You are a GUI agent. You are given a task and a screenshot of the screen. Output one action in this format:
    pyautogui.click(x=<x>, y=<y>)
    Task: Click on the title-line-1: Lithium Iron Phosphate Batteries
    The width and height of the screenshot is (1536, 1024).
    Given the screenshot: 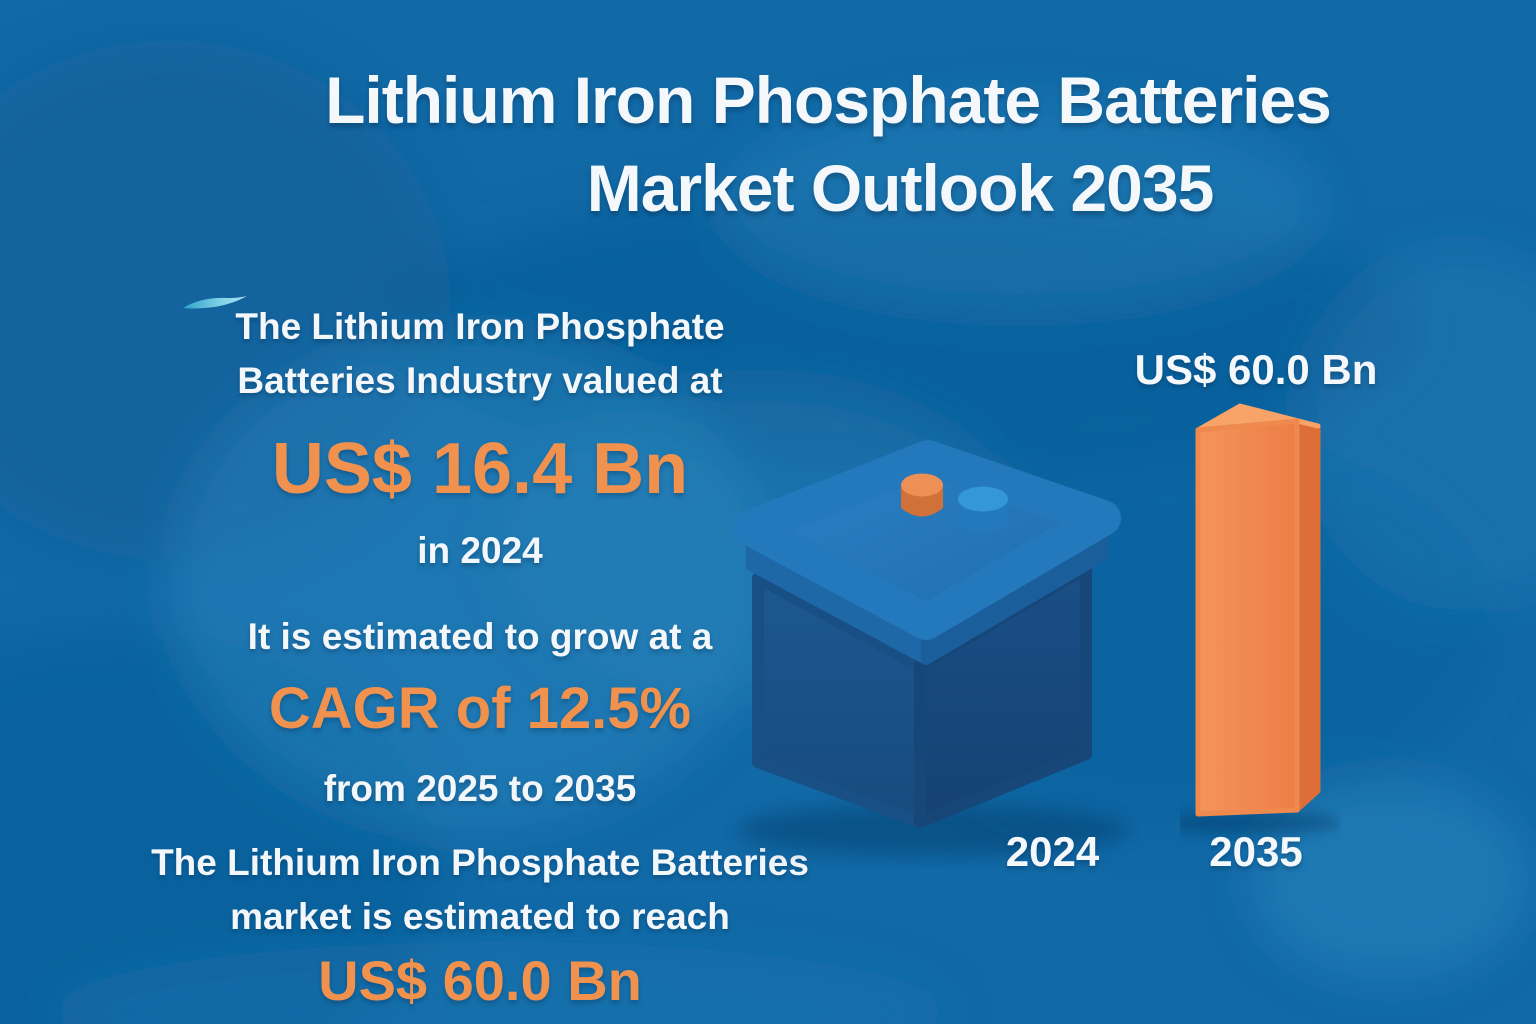 What is the action you would take?
    pyautogui.click(x=828, y=100)
    